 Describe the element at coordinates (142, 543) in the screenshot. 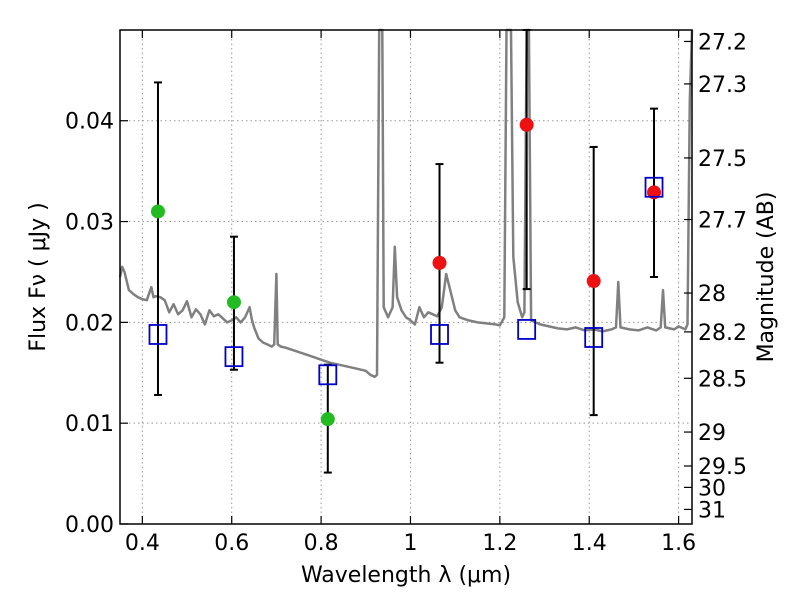

I see `x-tick-label: 0.4` at that location.